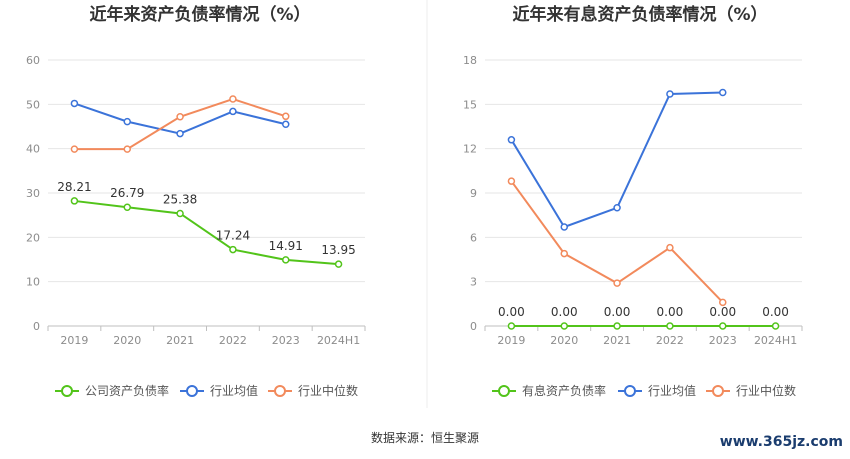 This screenshot has height=459, width=850. Describe the element at coordinates (127, 193) in the screenshot. I see `data-label: 26.79` at that location.